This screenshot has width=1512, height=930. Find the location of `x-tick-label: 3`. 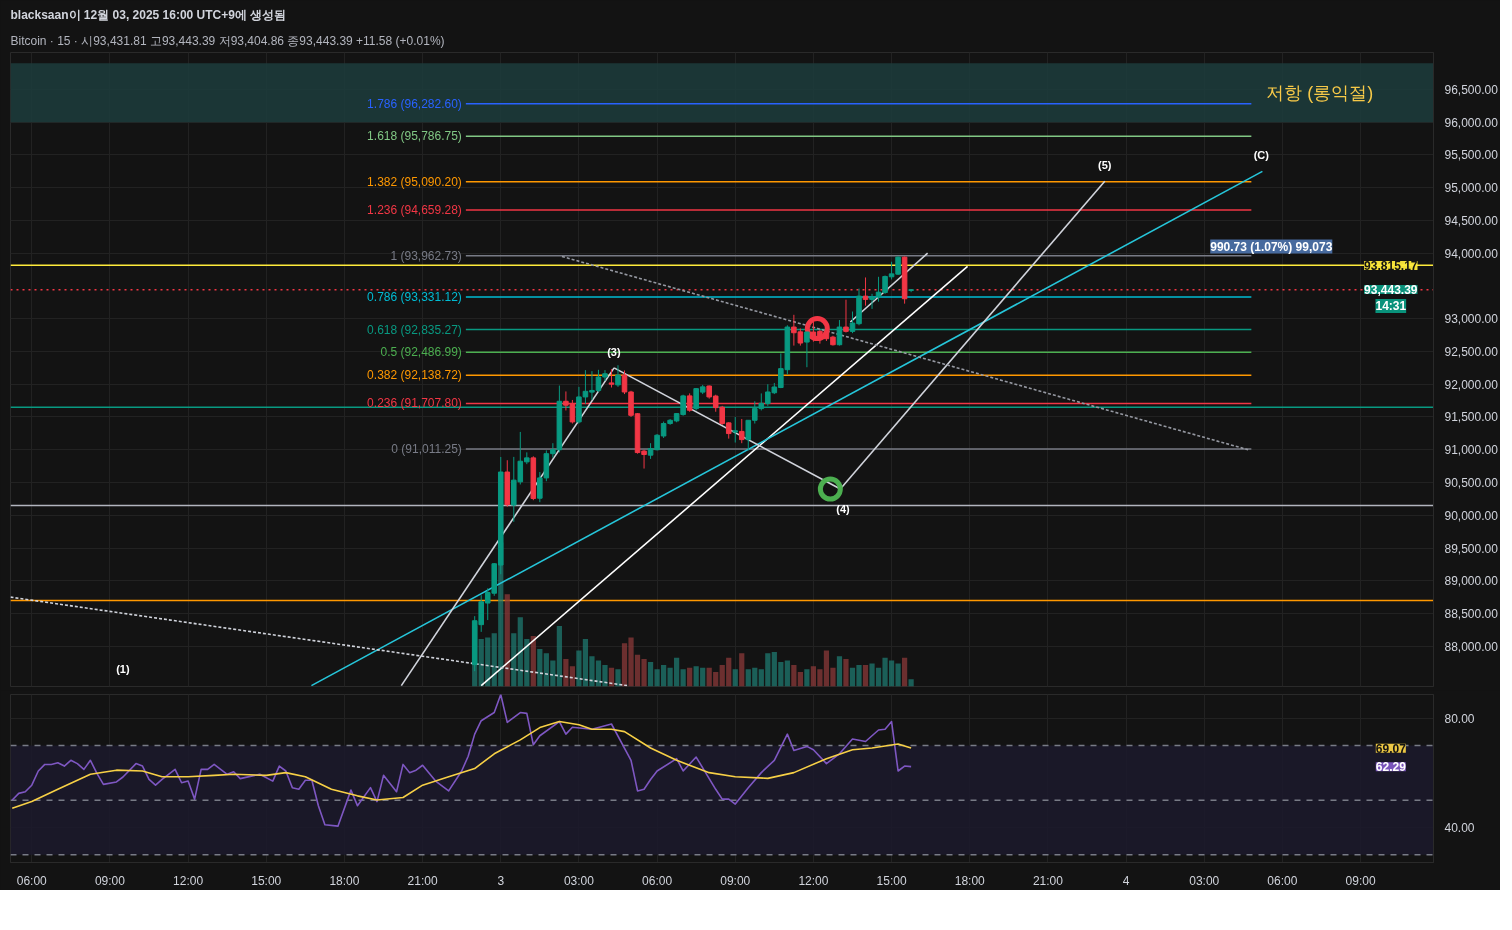

x-tick-label: 3 is located at coordinates (501, 880).